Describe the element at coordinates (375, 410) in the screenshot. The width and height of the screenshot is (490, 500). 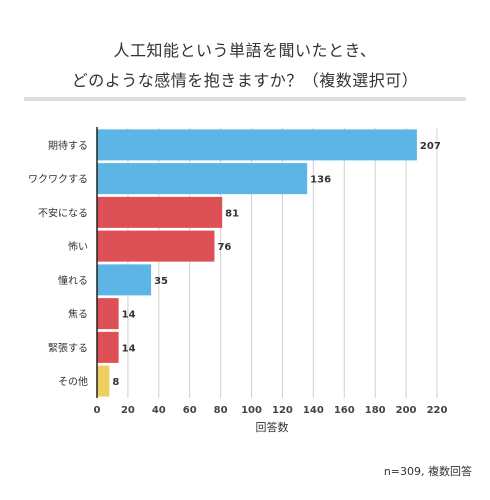
I see `x-tick-label: 180` at that location.